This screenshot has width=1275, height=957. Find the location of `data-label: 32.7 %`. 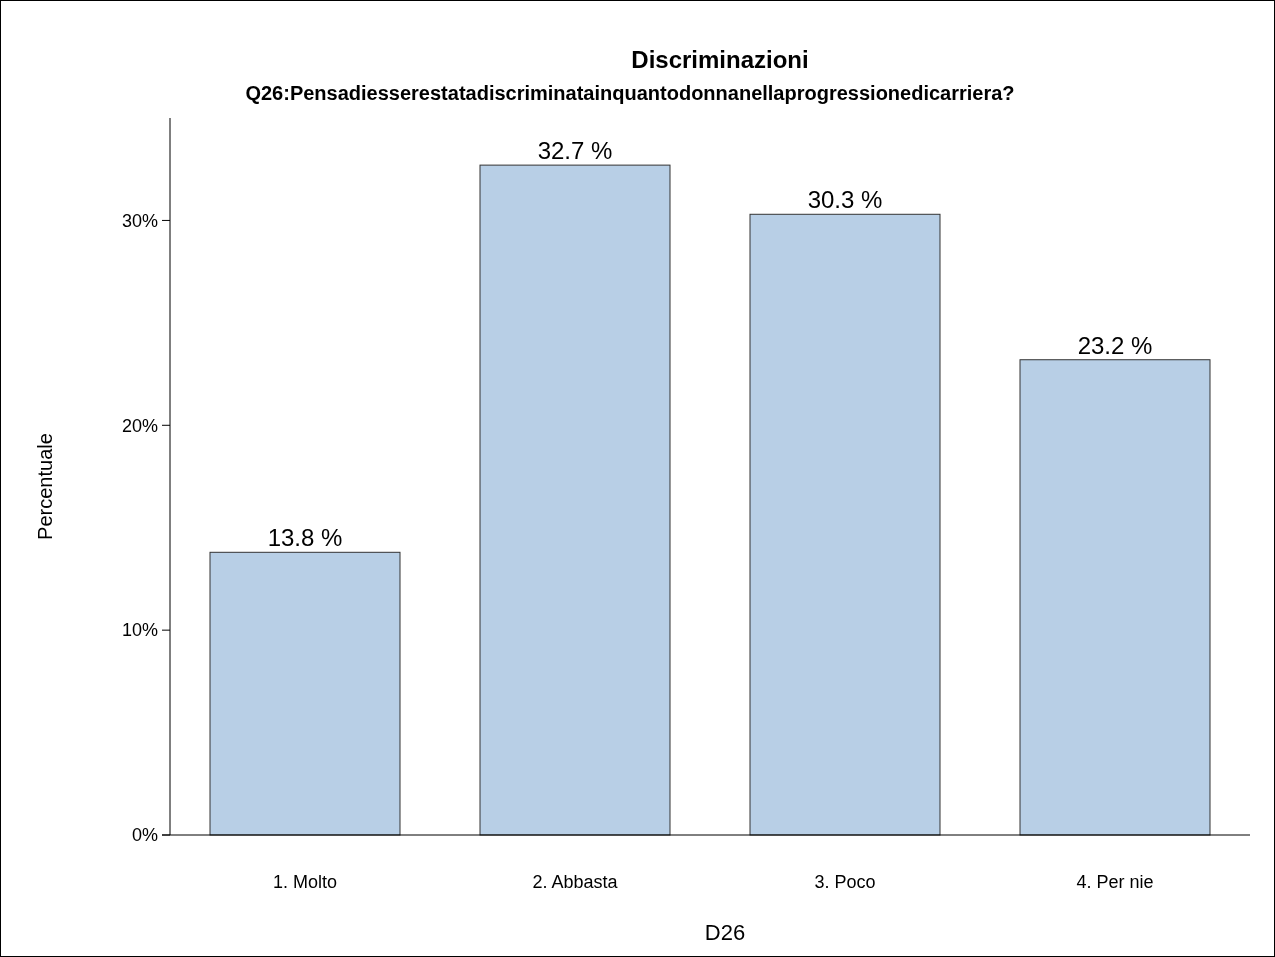

data-label: 32.7 % is located at coordinates (575, 151).